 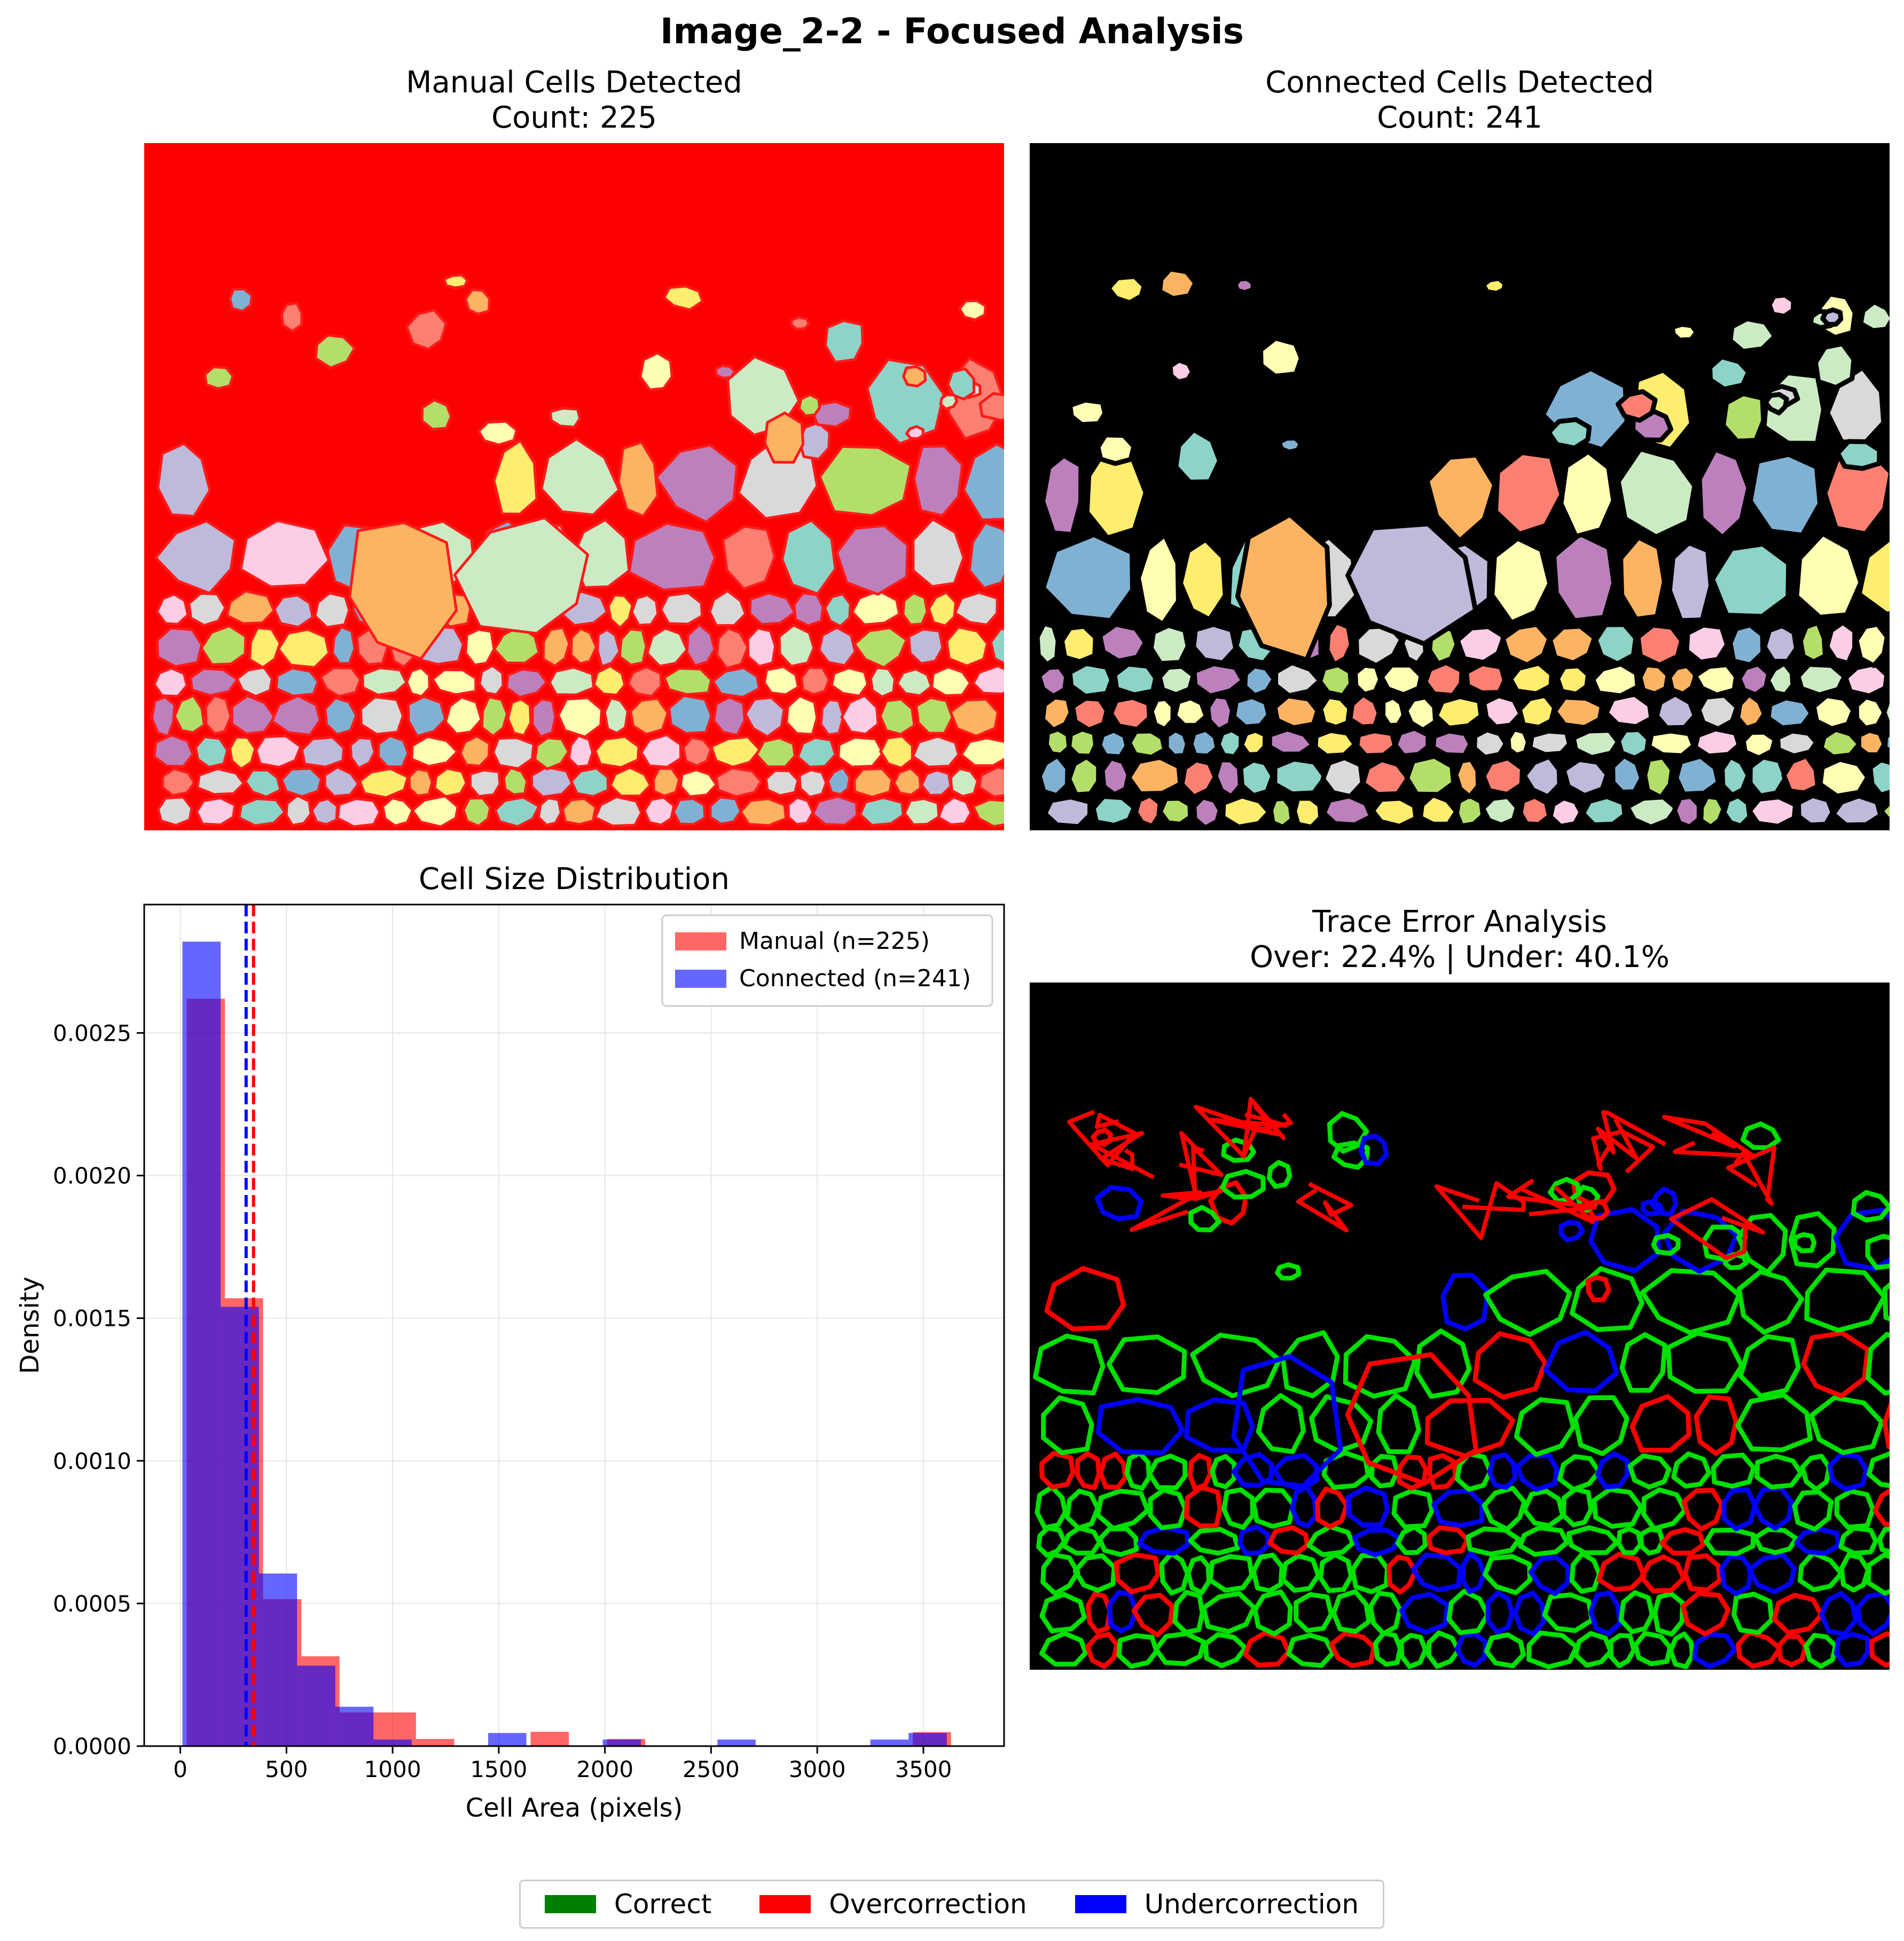 I want to click on legend-item-overcorrection: Overcorrection, so click(x=893, y=1904).